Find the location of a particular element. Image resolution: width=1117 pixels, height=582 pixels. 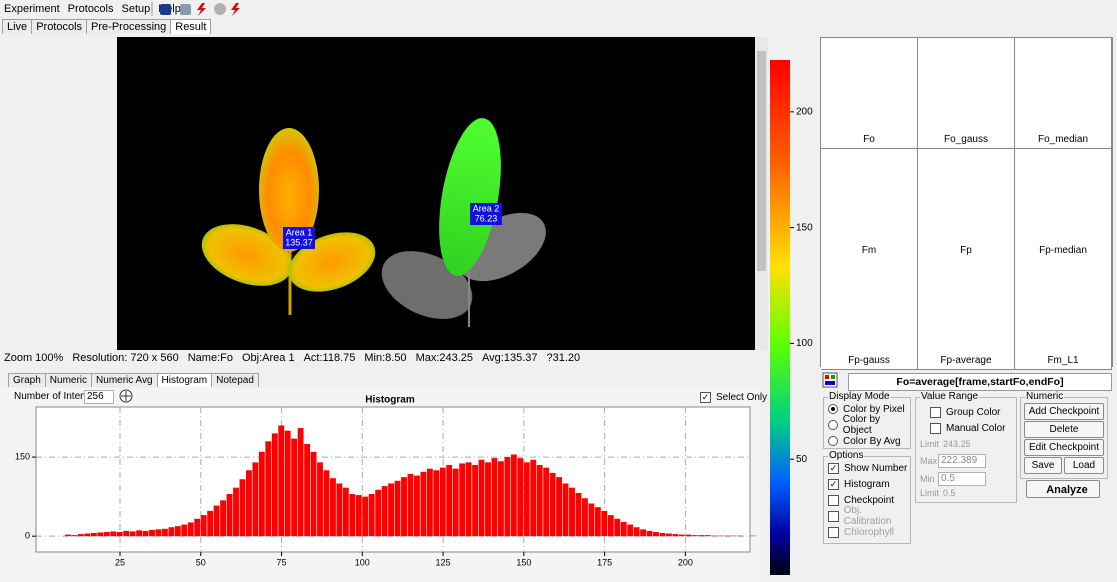

menu-item: Setup is located at coordinates (136, 9).